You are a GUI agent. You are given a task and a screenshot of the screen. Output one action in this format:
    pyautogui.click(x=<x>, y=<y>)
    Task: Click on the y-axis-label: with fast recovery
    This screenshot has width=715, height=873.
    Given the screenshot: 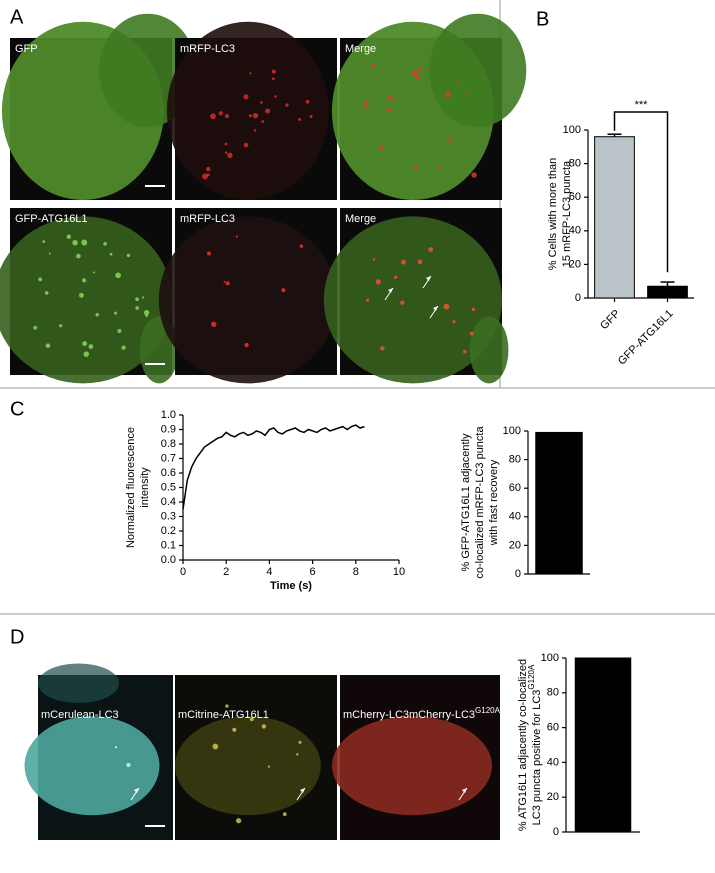 What is the action you would take?
    pyautogui.click(x=494, y=502)
    